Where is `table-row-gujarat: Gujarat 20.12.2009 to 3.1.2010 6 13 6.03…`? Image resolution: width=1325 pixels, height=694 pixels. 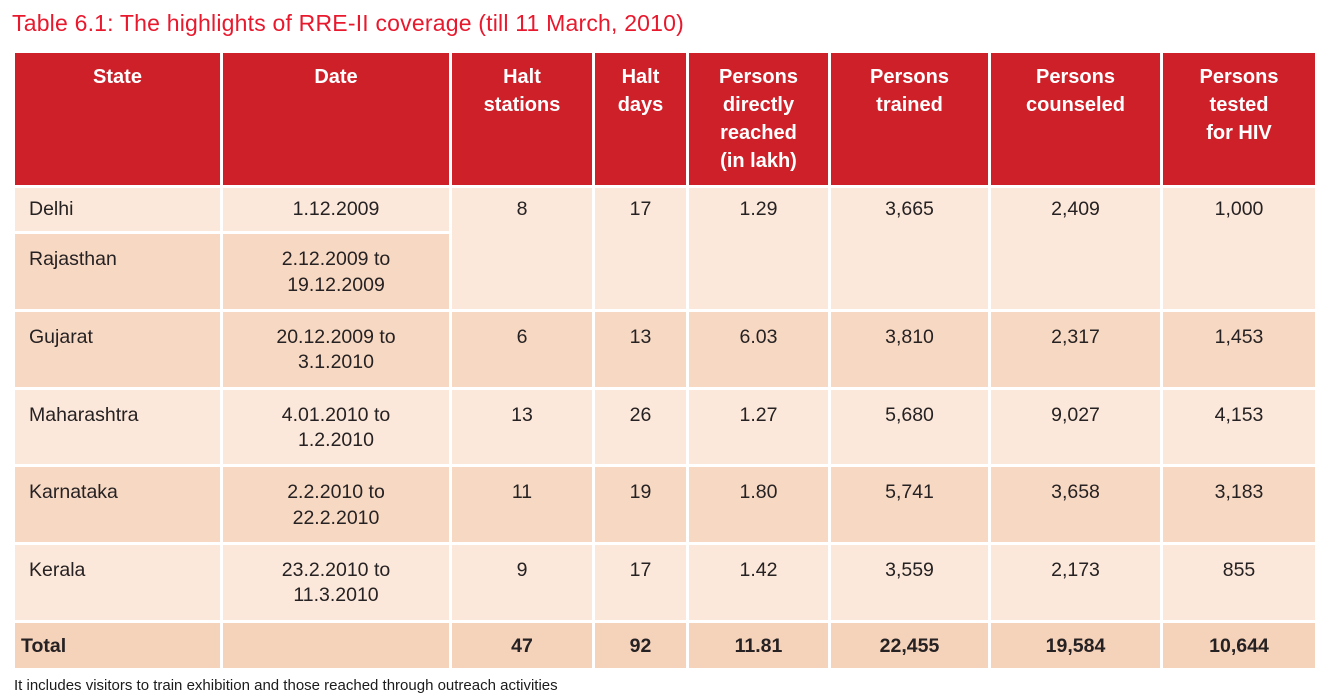 table-row-gujarat: Gujarat 20.12.2009 to 3.1.2010 6 13 6.03… is located at coordinates (665, 349).